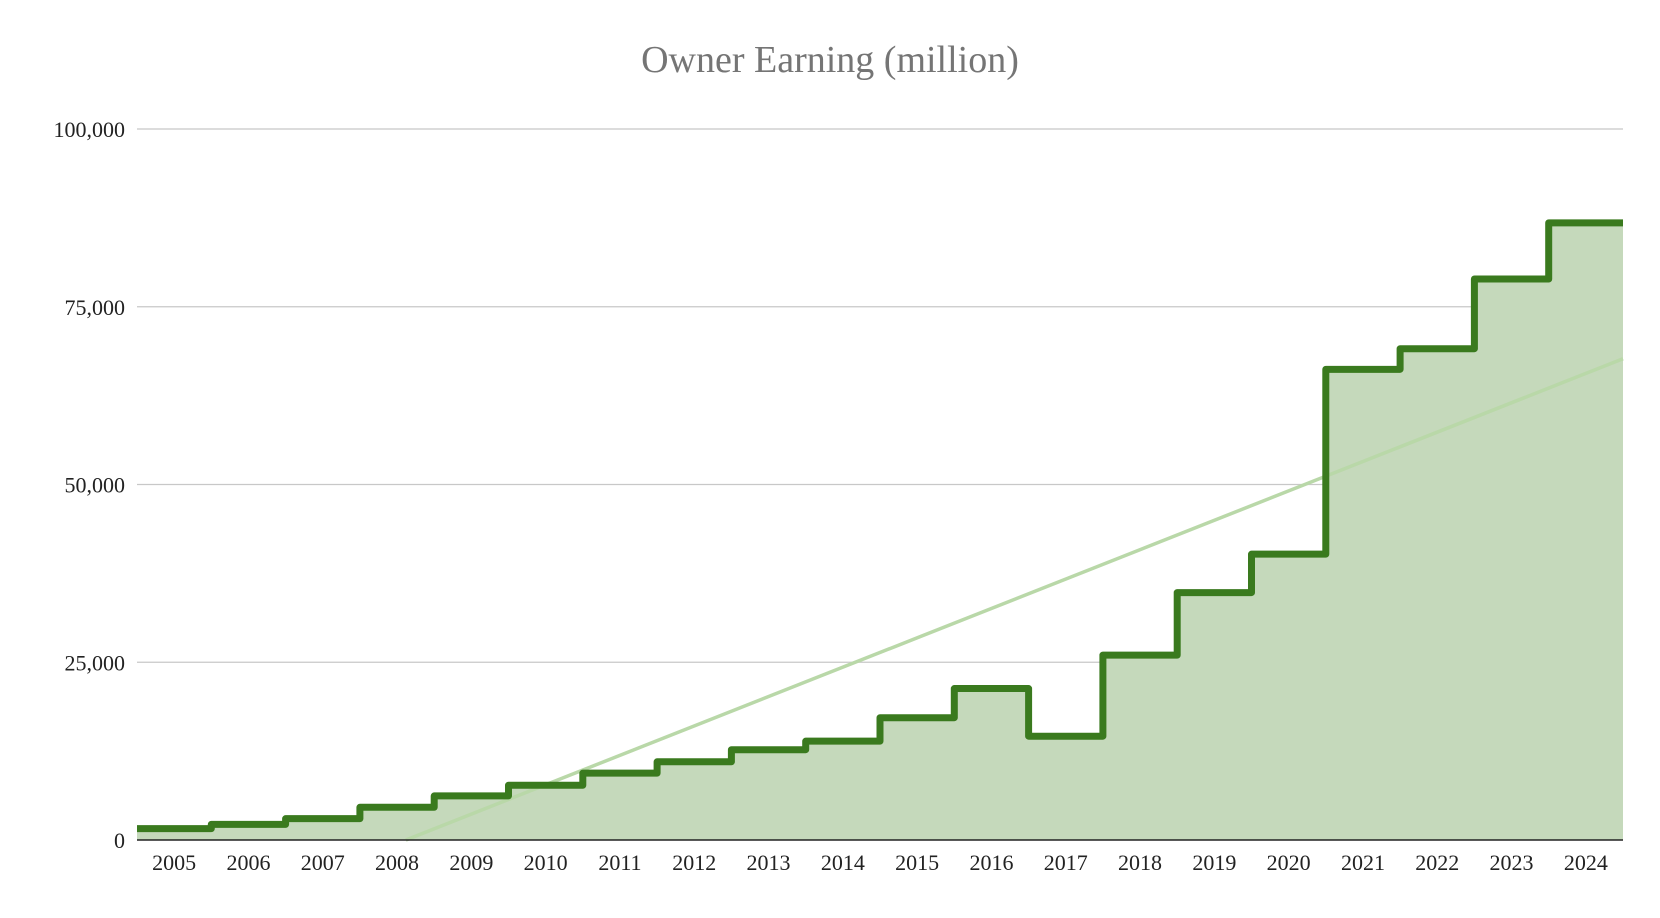 This screenshot has width=1660, height=918. What do you see at coordinates (1289, 862) in the screenshot?
I see `x-tick-label: 2020` at bounding box center [1289, 862].